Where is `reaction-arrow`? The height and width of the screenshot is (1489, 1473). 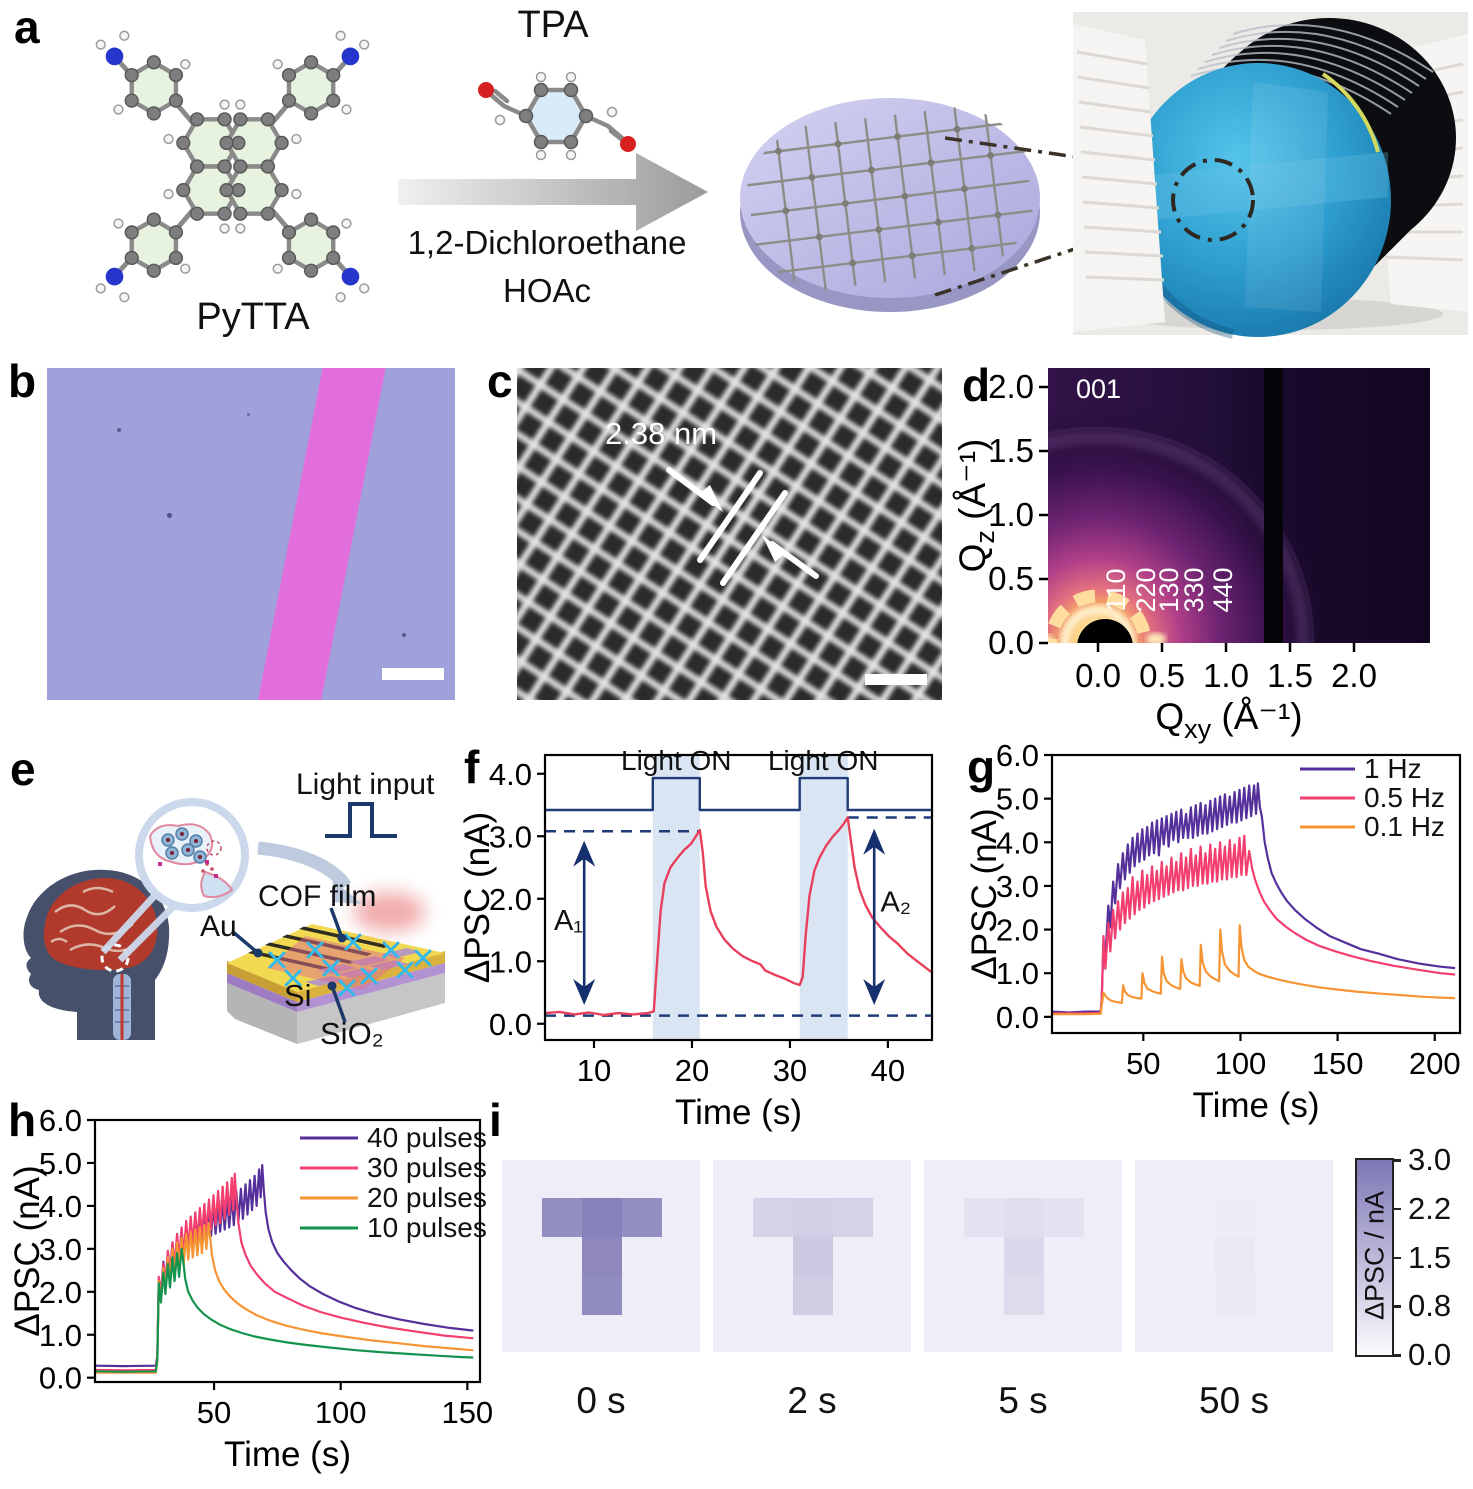
reaction-arrow is located at coordinates (553, 192).